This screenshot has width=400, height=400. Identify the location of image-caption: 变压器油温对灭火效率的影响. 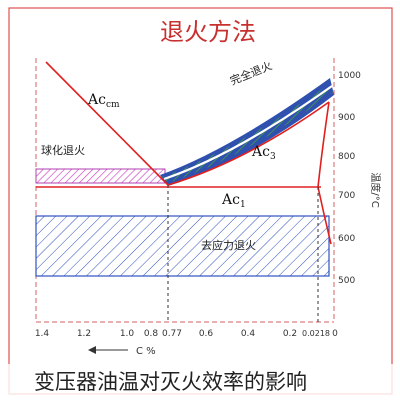
(200, 382).